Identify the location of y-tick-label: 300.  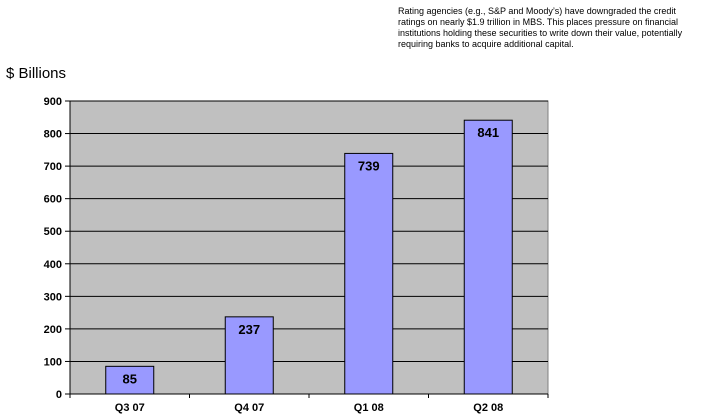
(53, 297).